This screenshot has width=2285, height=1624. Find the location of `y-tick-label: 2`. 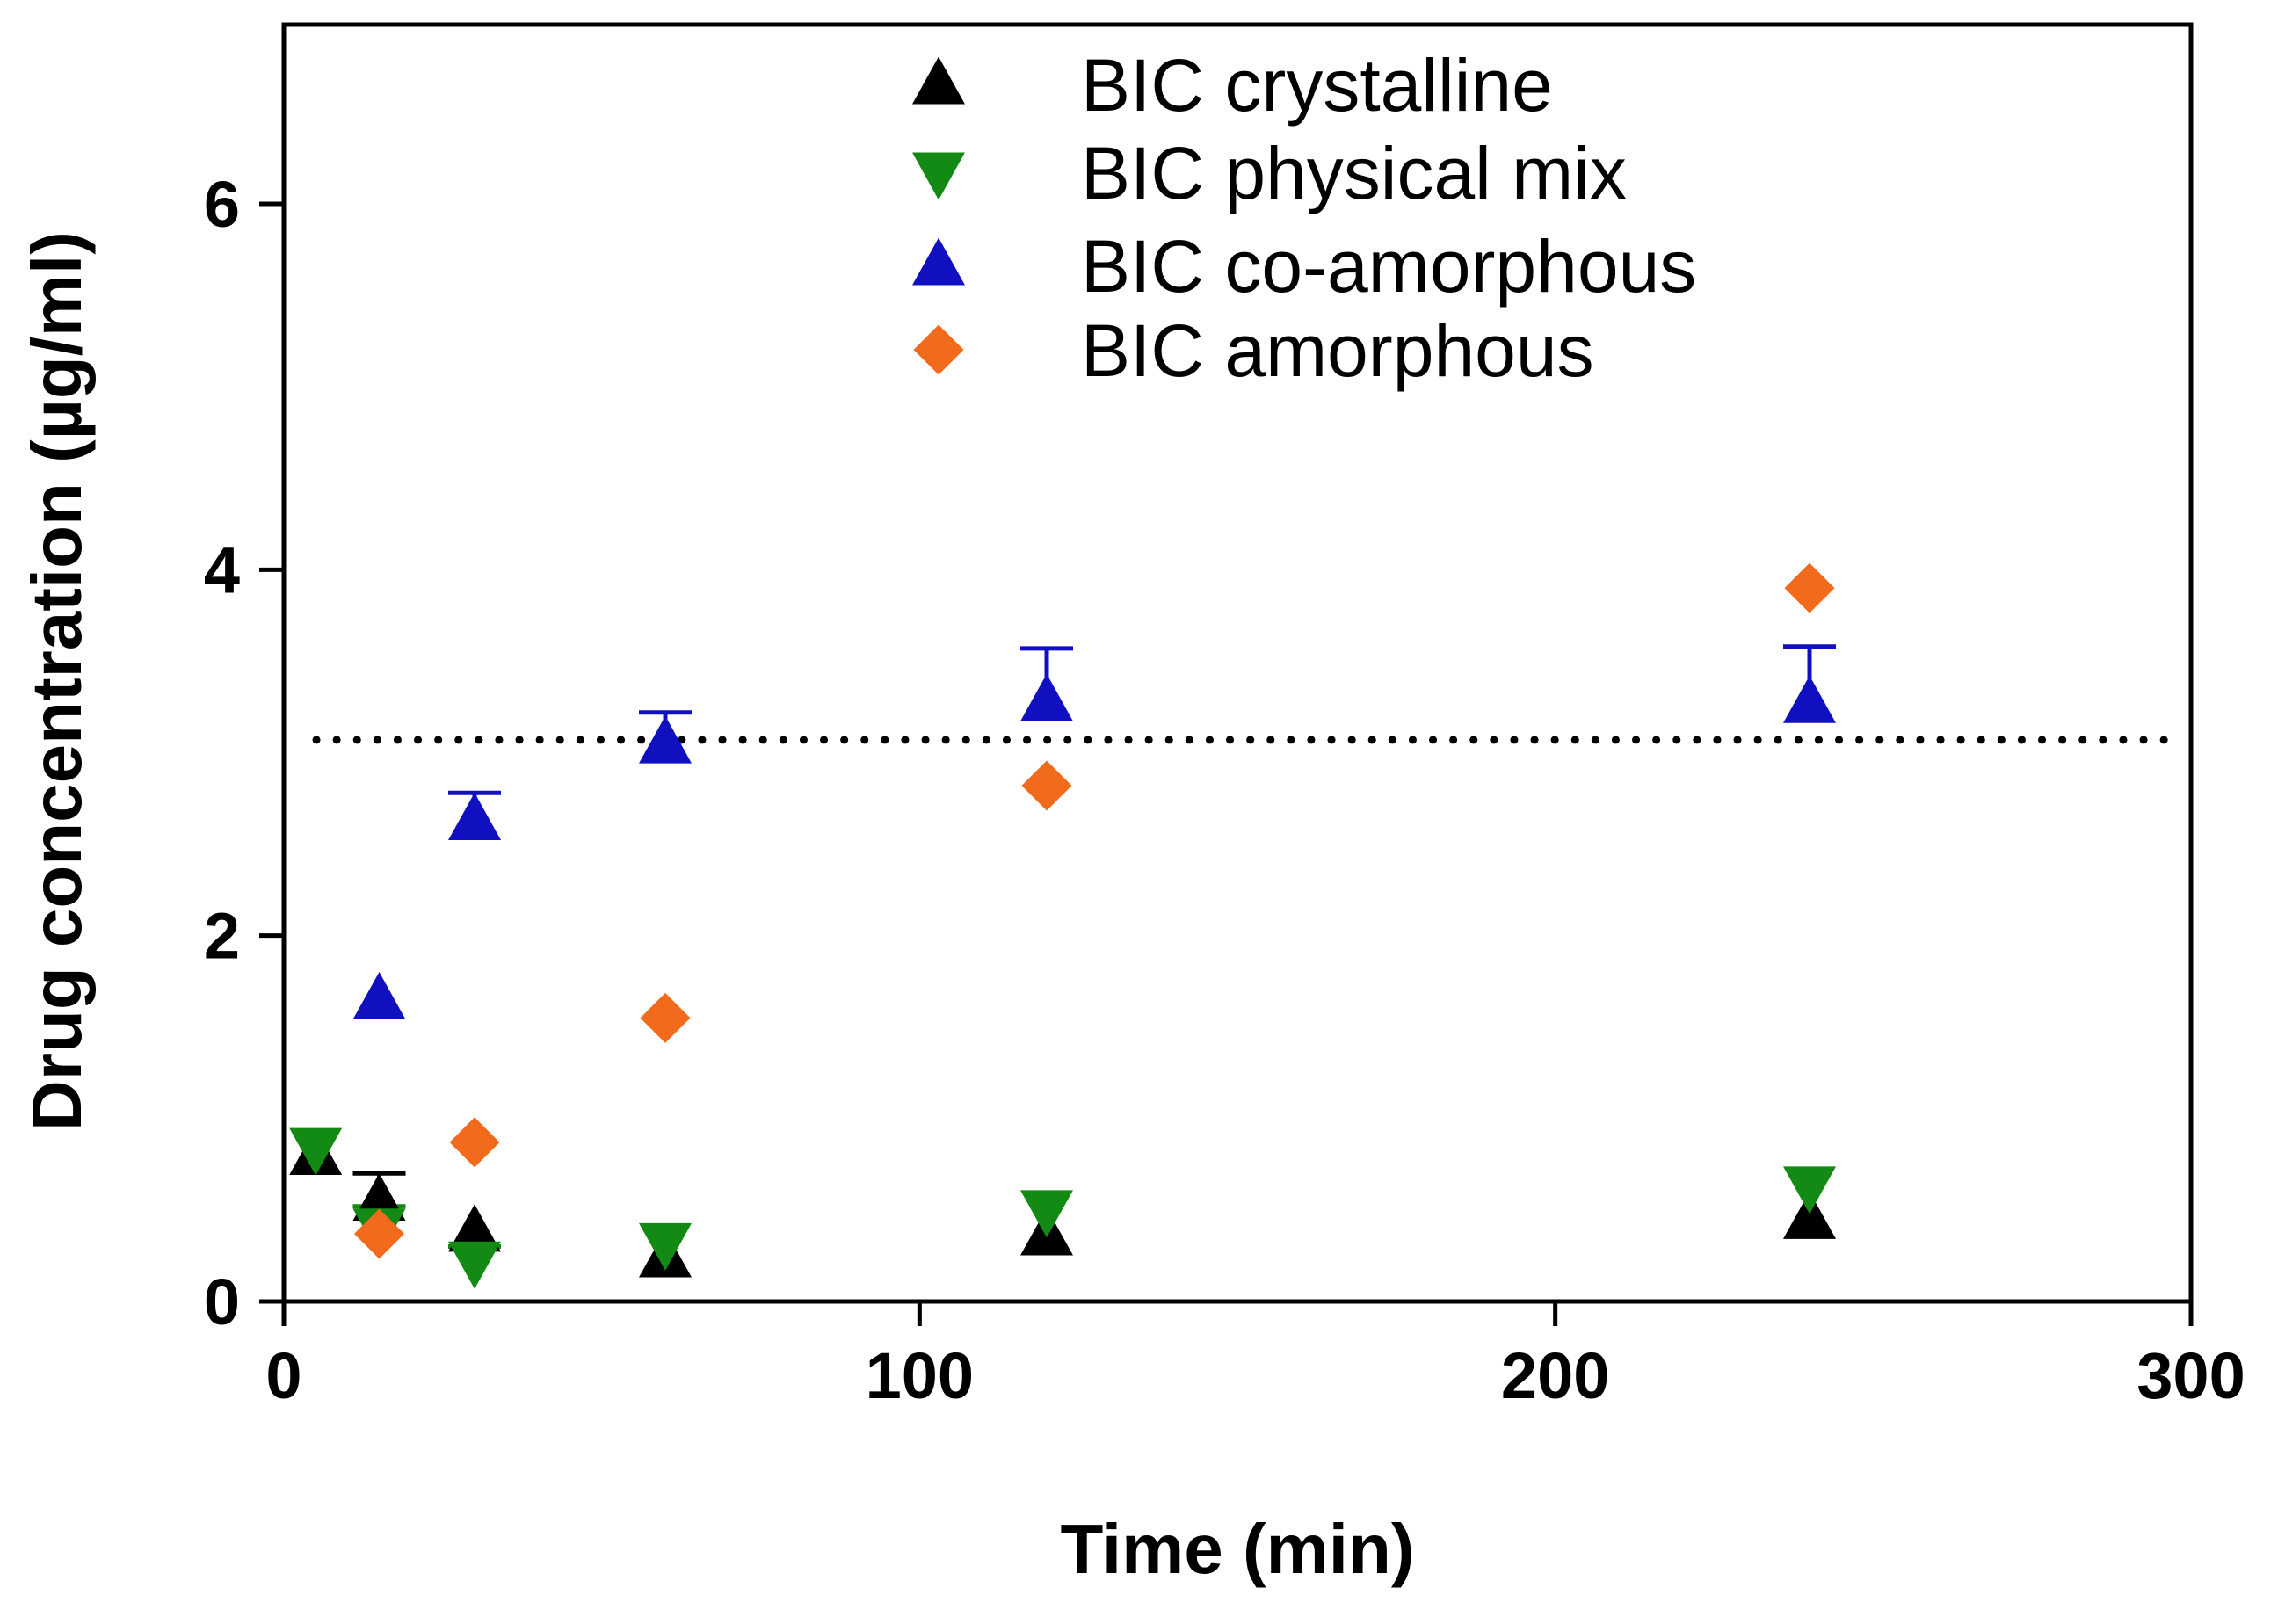

y-tick-label: 2 is located at coordinates (222, 936).